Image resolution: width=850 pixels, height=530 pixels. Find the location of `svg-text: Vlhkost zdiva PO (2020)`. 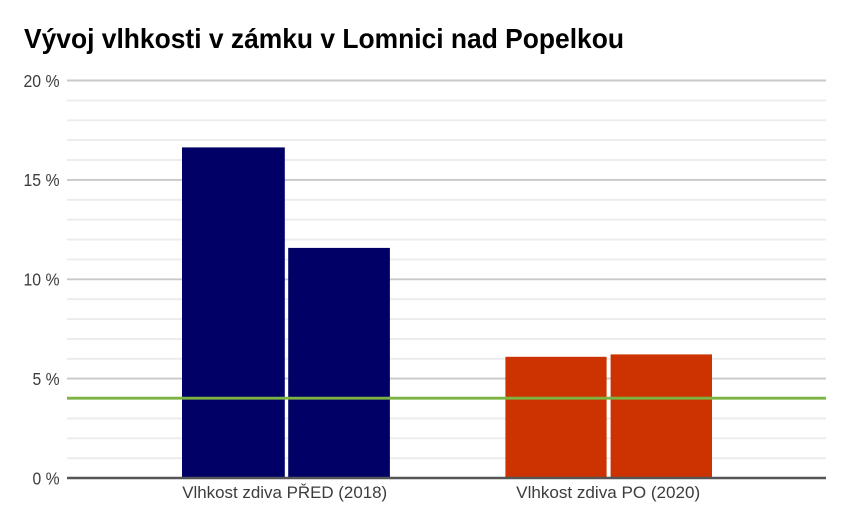

svg-text: Vlhkost zdiva PO (2020) is located at coordinates (608, 492).